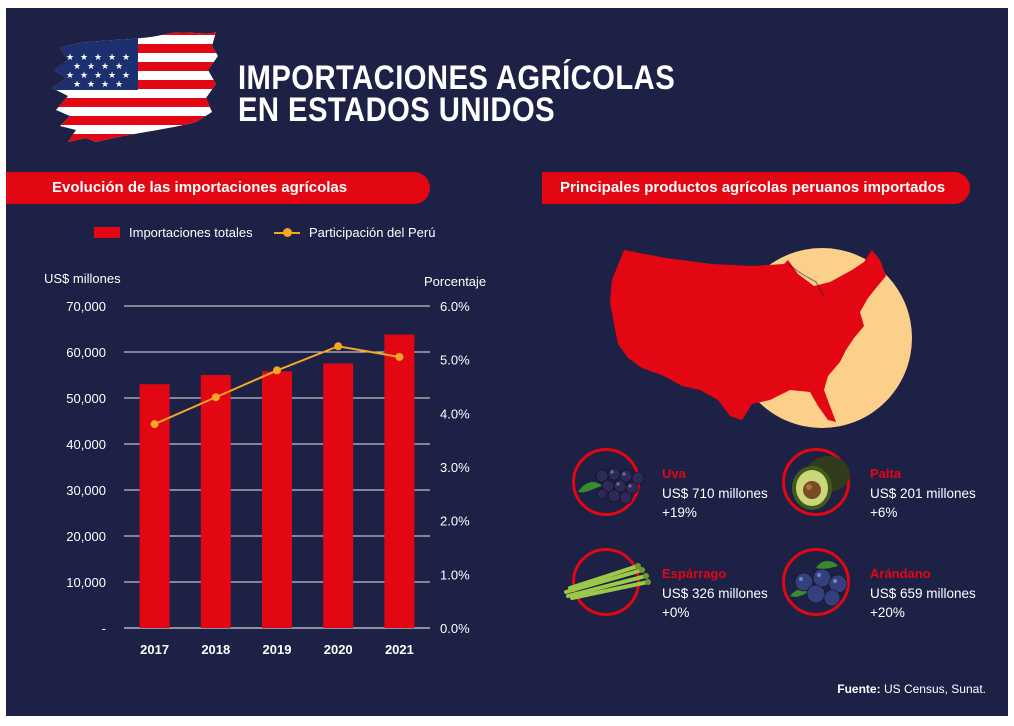 The image size is (1014, 726). Describe the element at coordinates (455, 281) in the screenshot. I see `right-axis-title: Porcentaje` at that location.